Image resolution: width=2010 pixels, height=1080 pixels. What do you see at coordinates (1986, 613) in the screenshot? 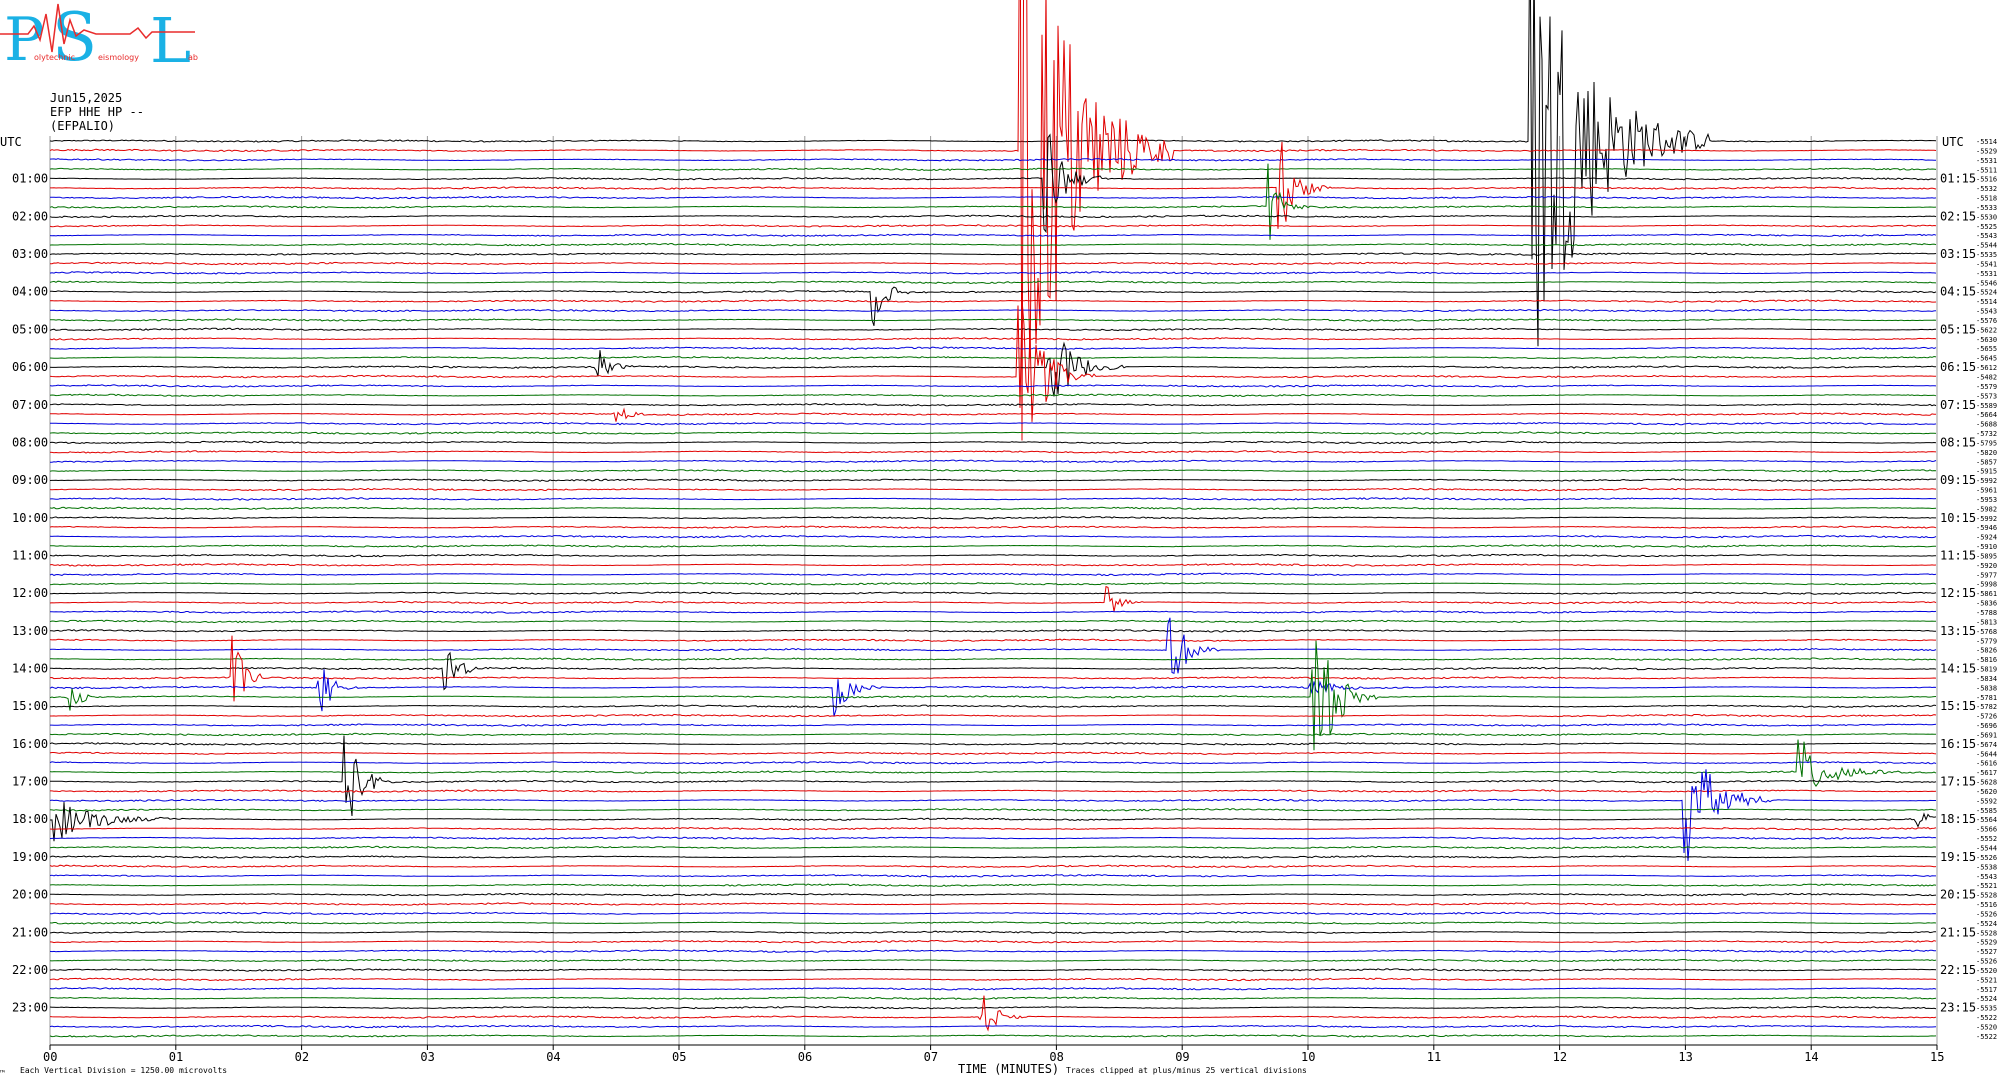
I see `row-offset-label: -5788` at bounding box center [1986, 613].